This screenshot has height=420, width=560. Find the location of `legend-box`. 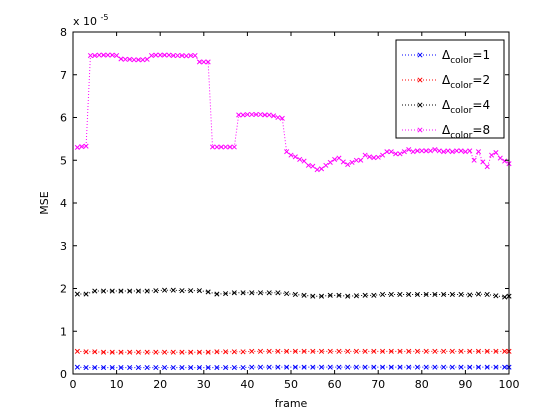

legend-box is located at coordinates (450, 89).